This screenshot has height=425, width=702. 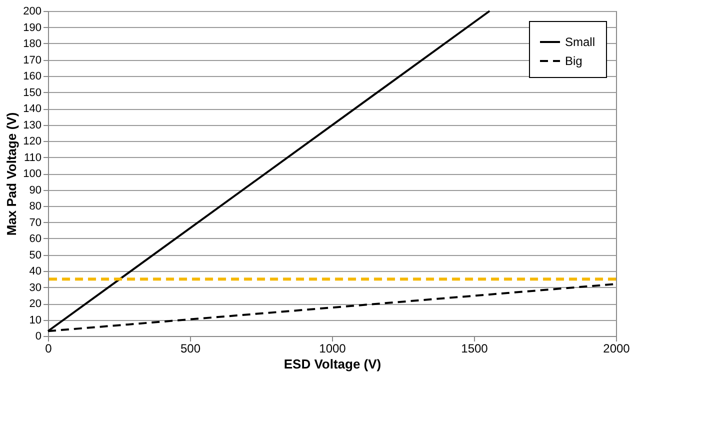 I want to click on y-tick-label: 70, so click(x=35, y=222).